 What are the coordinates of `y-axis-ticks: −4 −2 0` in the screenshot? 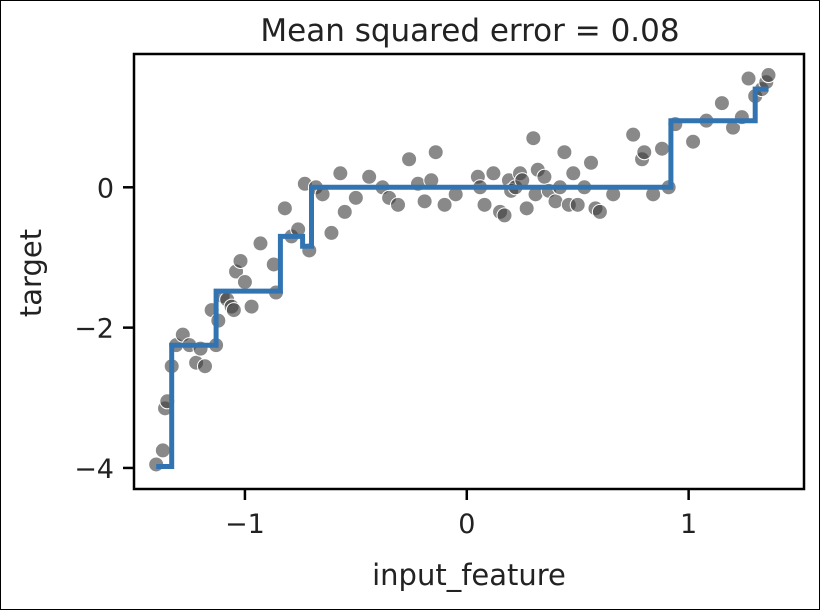 It's located at (104, 329).